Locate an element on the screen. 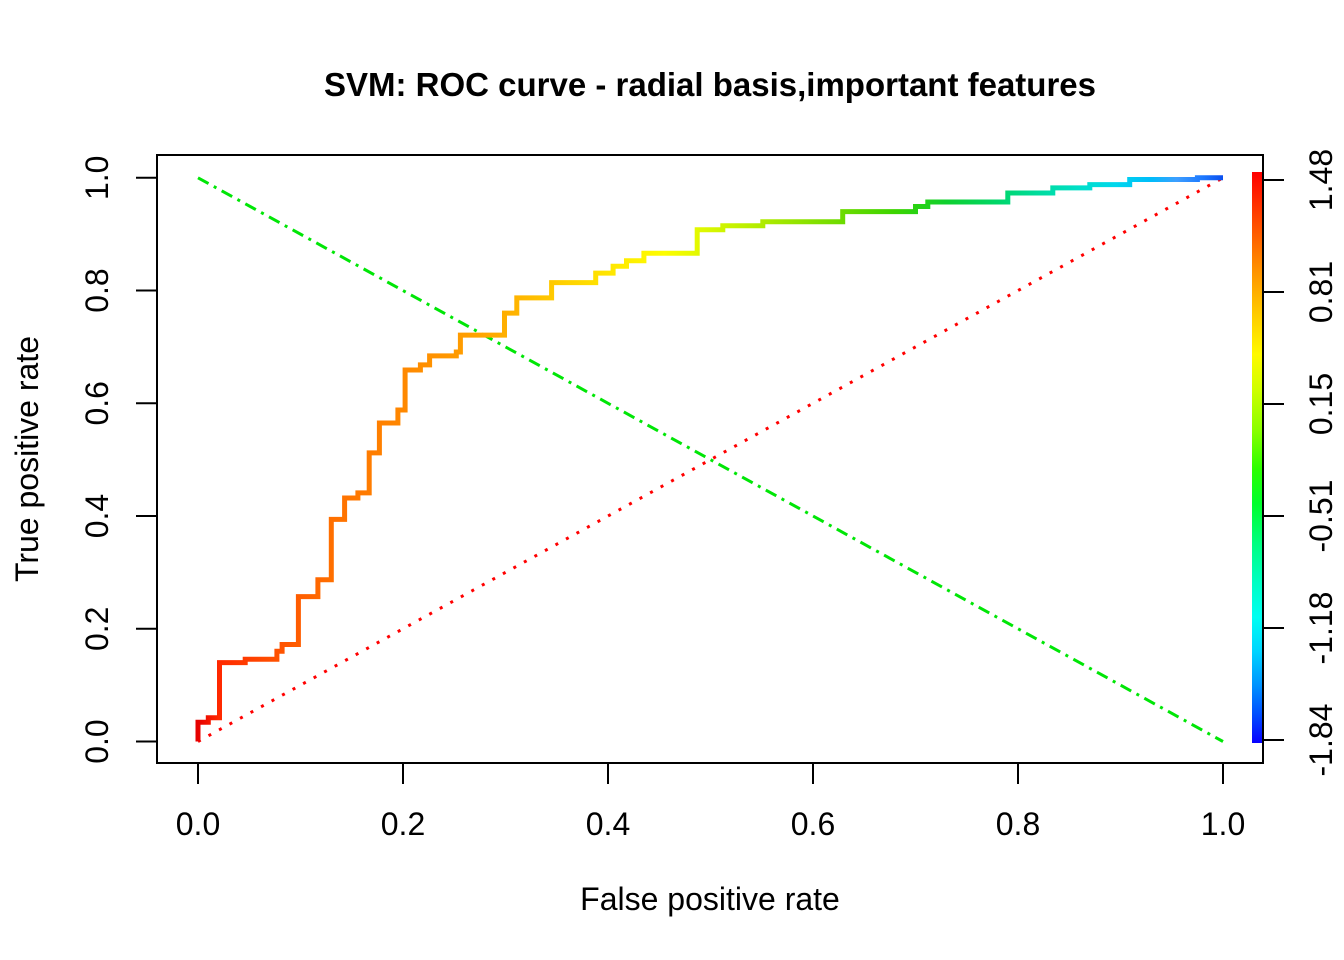 This screenshot has height=960, width=1344. y-axis-title: True positive rate is located at coordinates (27, 459).